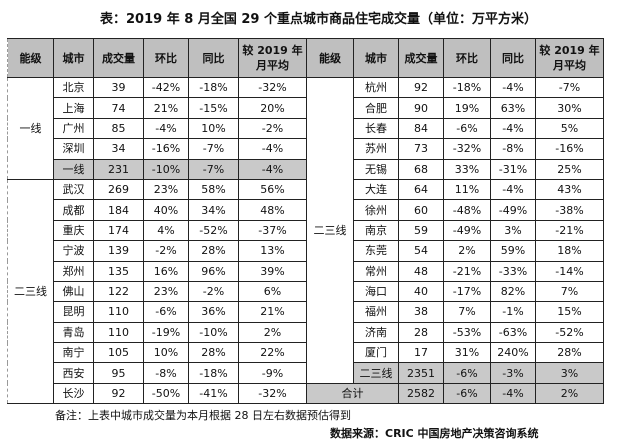  Describe the element at coordinates (421, 108) in the screenshot. I see `volume: 90` at that location.